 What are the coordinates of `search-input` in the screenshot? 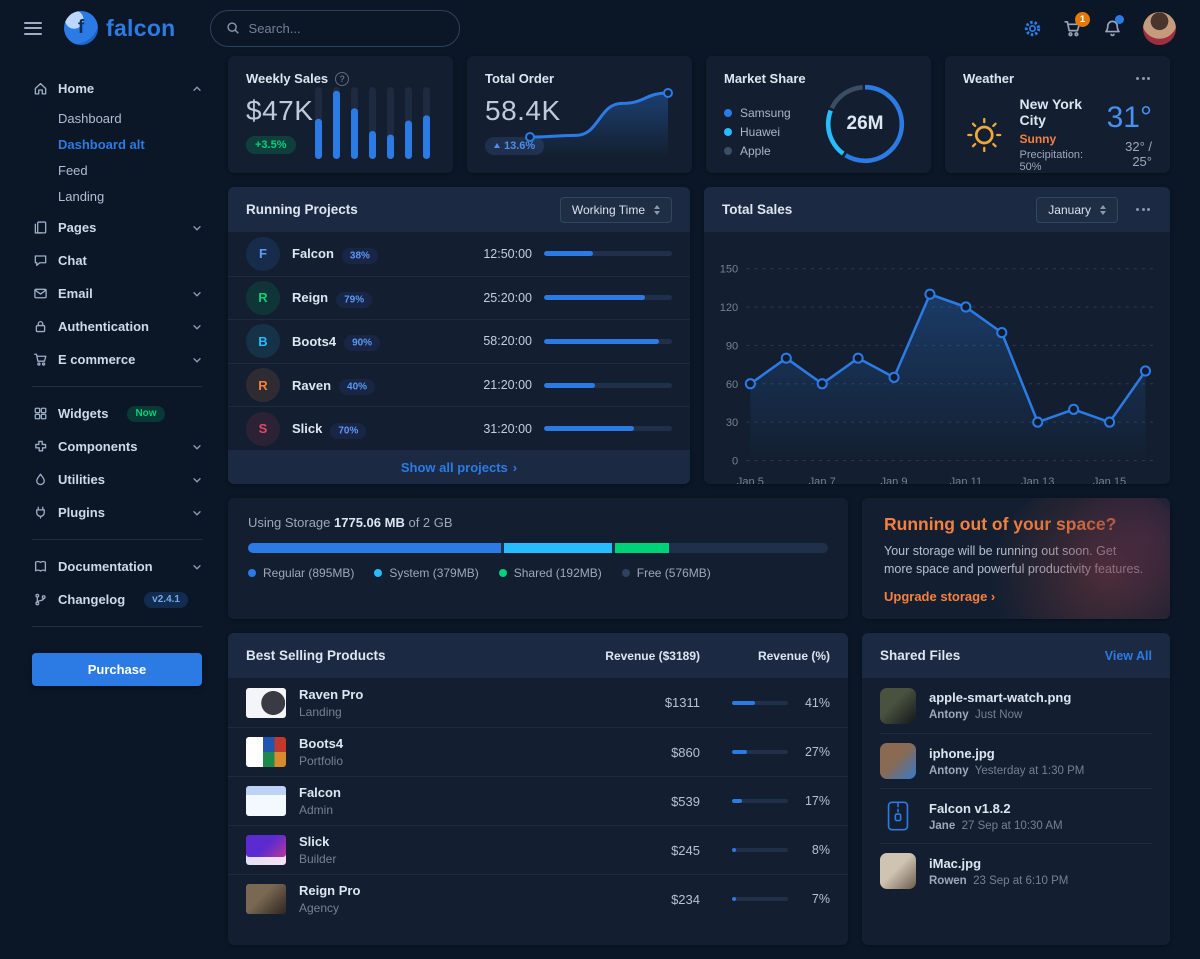 It's located at (346, 28).